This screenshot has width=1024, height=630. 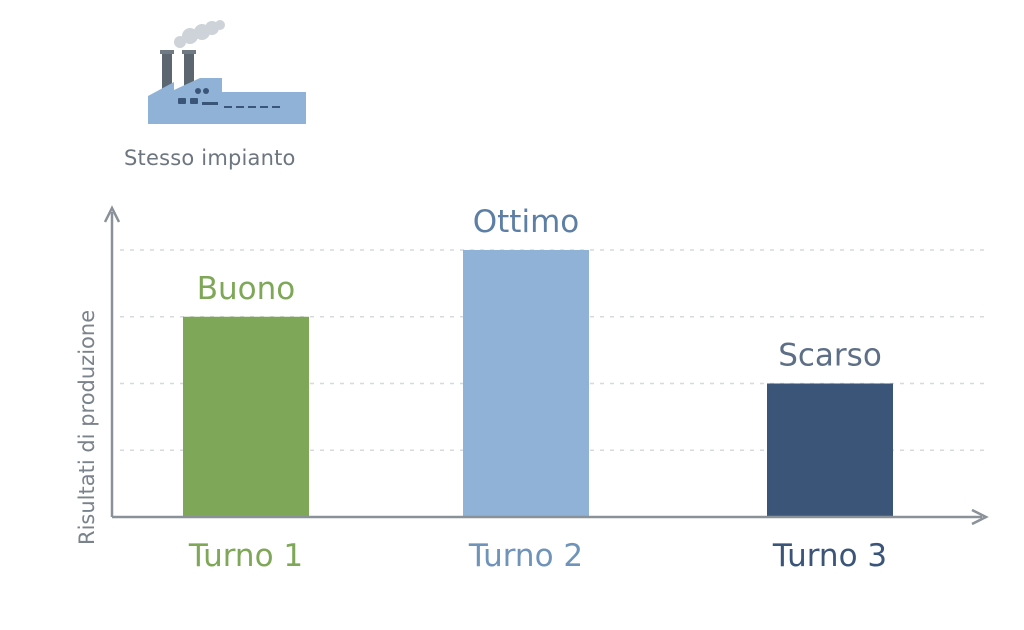 What do you see at coordinates (830, 356) in the screenshot?
I see `value-label-3: Scarso` at bounding box center [830, 356].